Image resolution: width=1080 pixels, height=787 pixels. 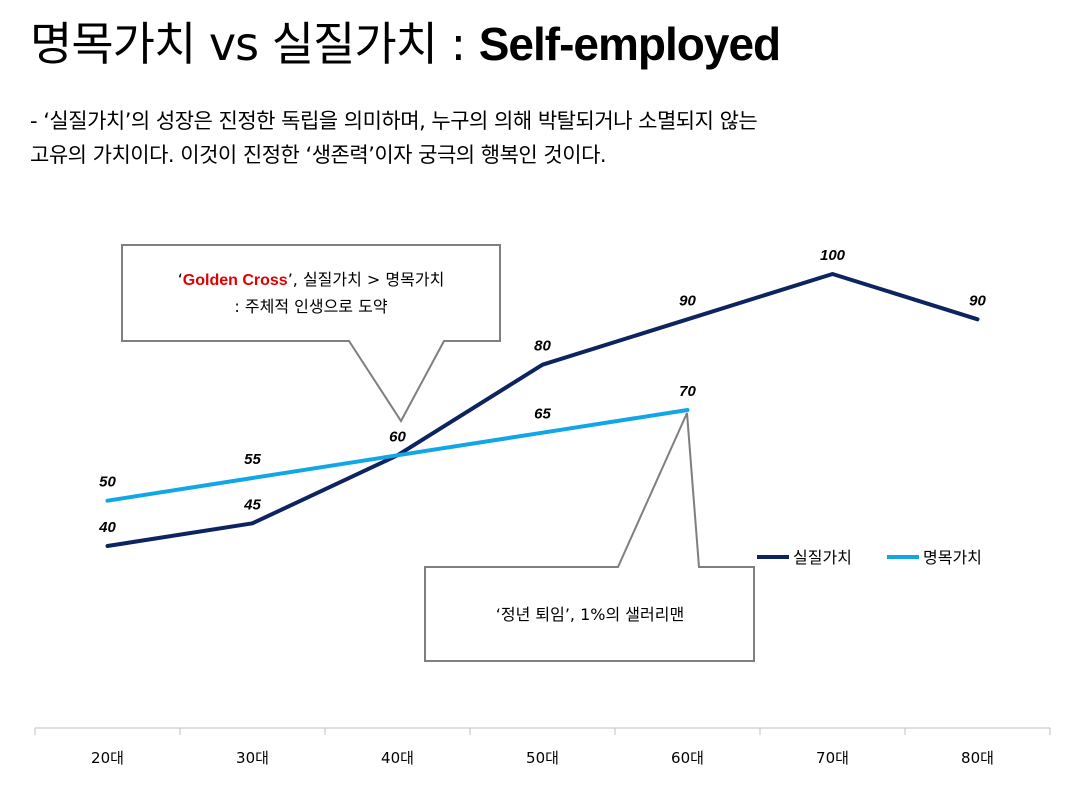 I want to click on x-tick-label: 40대, so click(x=397, y=758).